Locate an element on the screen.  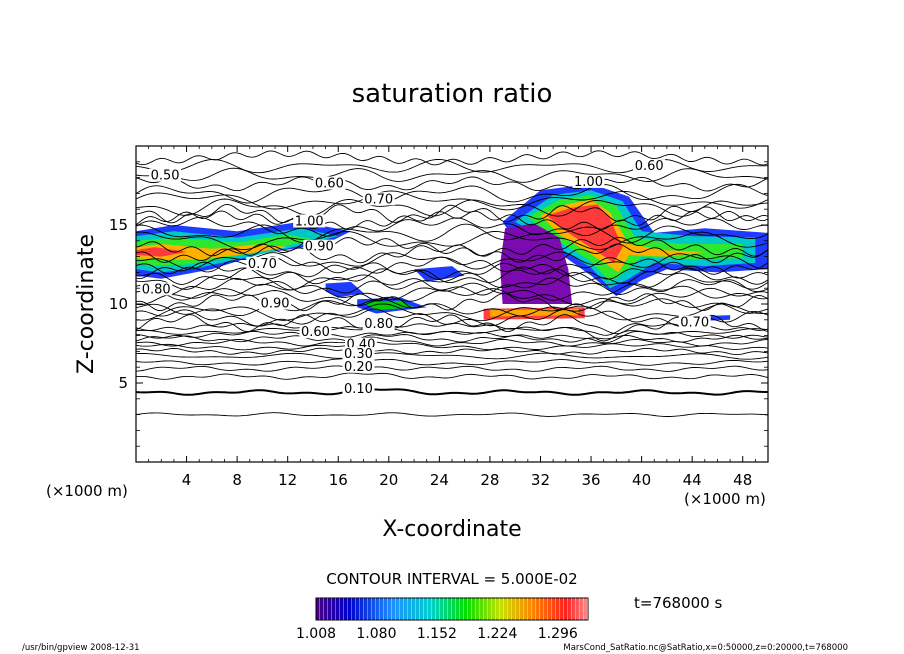
x-axis-label: X-coordinate is located at coordinates (451, 529).